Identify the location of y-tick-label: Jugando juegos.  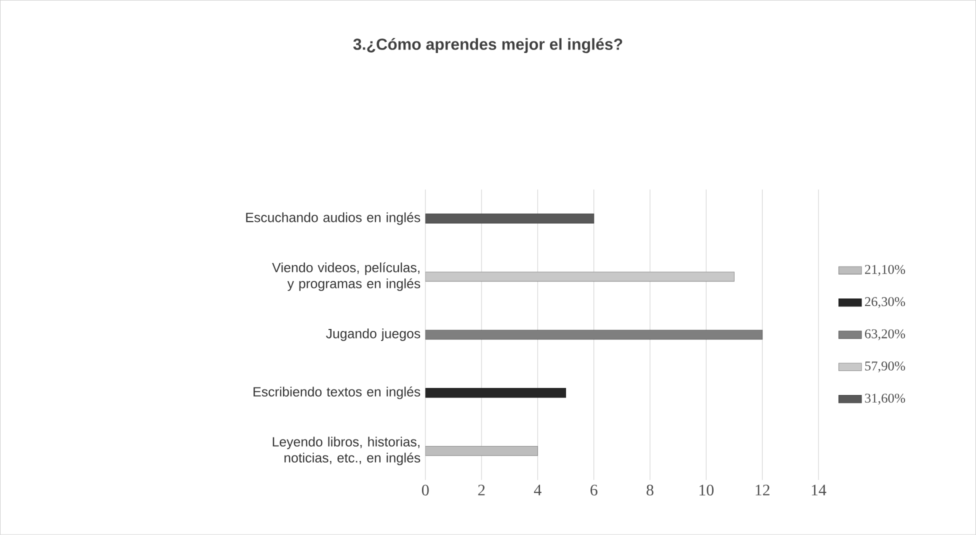
(373, 335).